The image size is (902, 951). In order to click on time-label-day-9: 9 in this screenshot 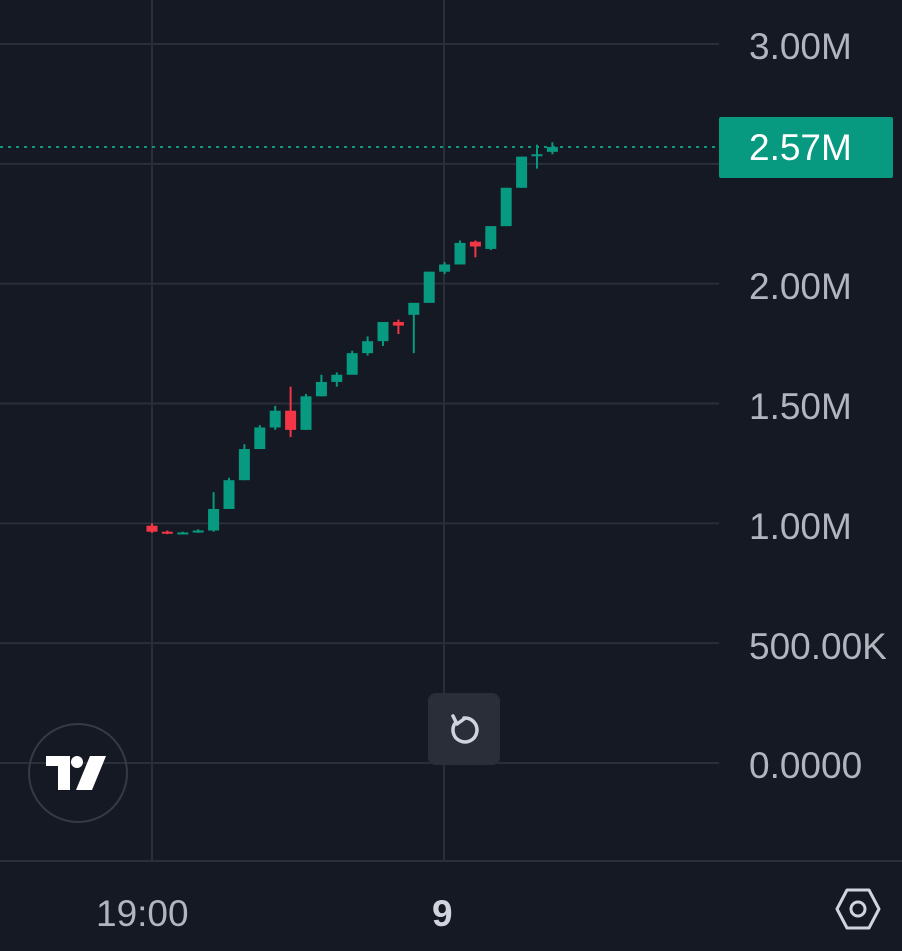, I will do `click(442, 913)`.